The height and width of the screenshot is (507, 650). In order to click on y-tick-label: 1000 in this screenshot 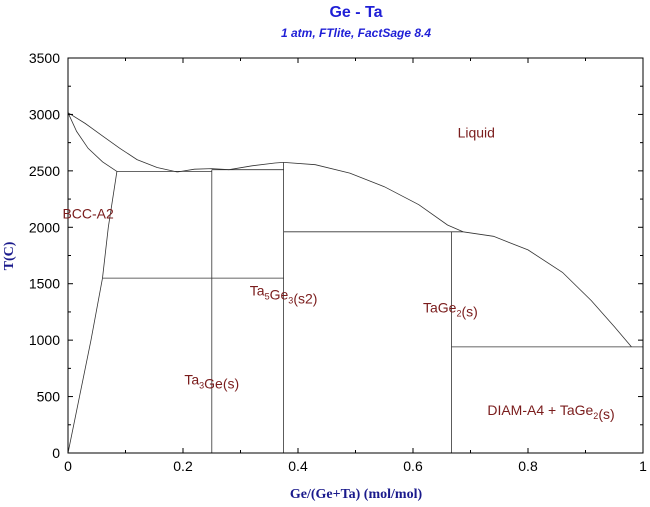, I will do `click(44, 340)`.